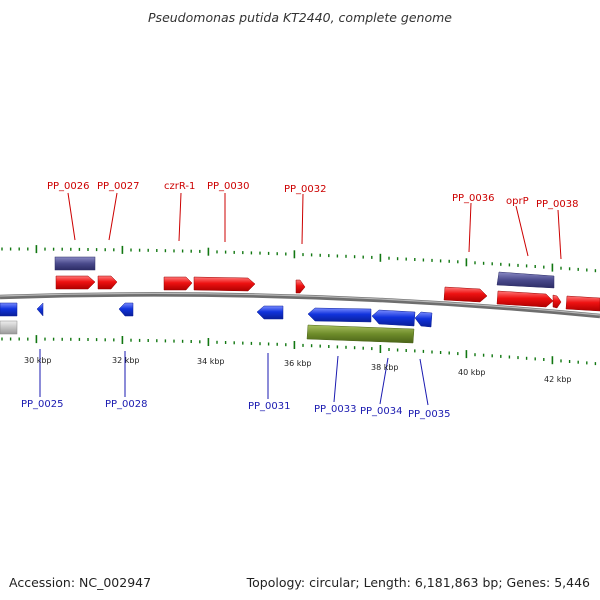 The height and width of the screenshot is (600, 600). What do you see at coordinates (126, 360) in the screenshot?
I see `scale-label: 32 kbp` at bounding box center [126, 360].